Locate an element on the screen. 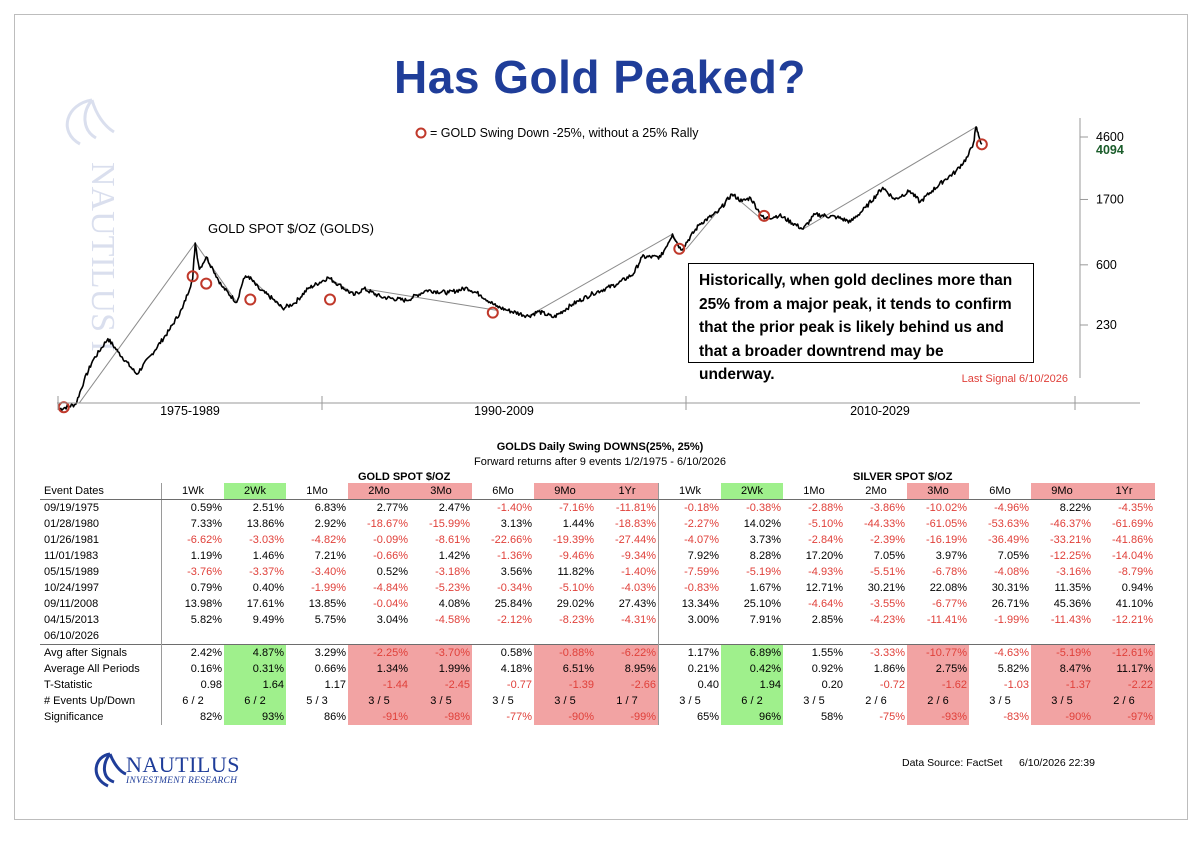  row-label: 05/15/1989 is located at coordinates (72, 572).